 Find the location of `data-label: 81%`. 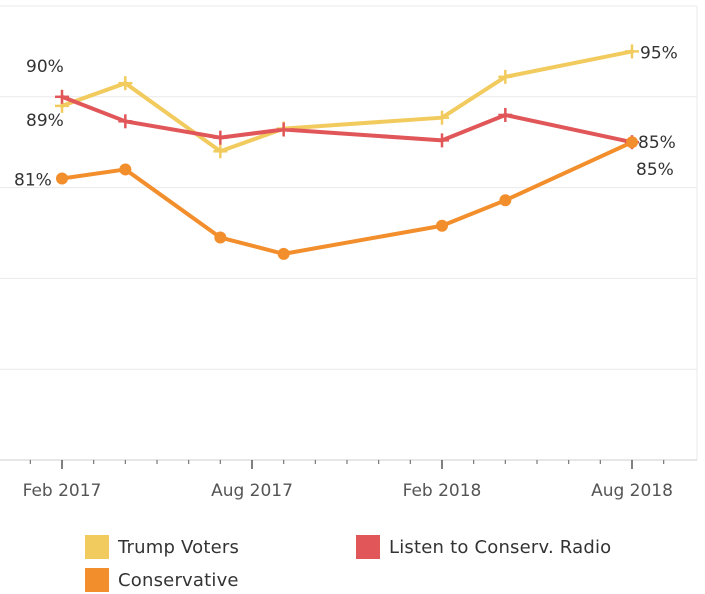

data-label: 81% is located at coordinates (33, 181).